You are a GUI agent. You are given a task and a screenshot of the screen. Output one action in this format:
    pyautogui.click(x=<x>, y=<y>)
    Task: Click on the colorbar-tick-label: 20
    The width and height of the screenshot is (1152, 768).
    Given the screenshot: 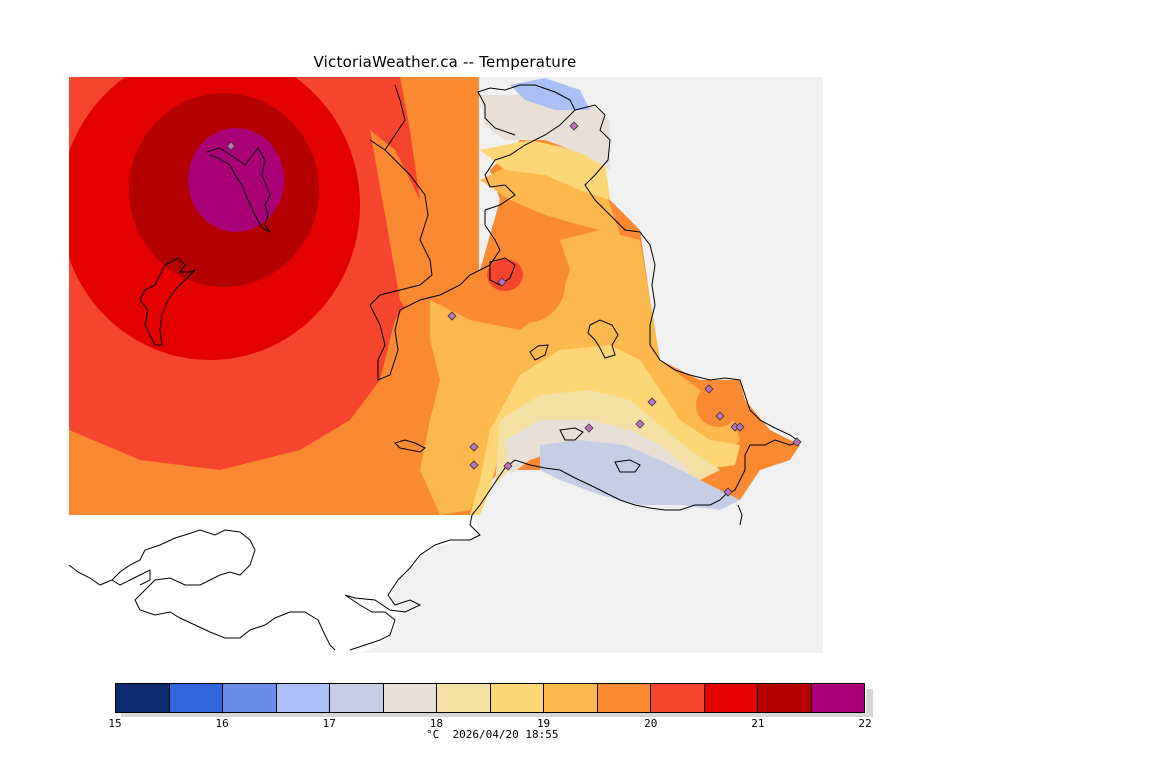 What is the action you would take?
    pyautogui.click(x=651, y=723)
    